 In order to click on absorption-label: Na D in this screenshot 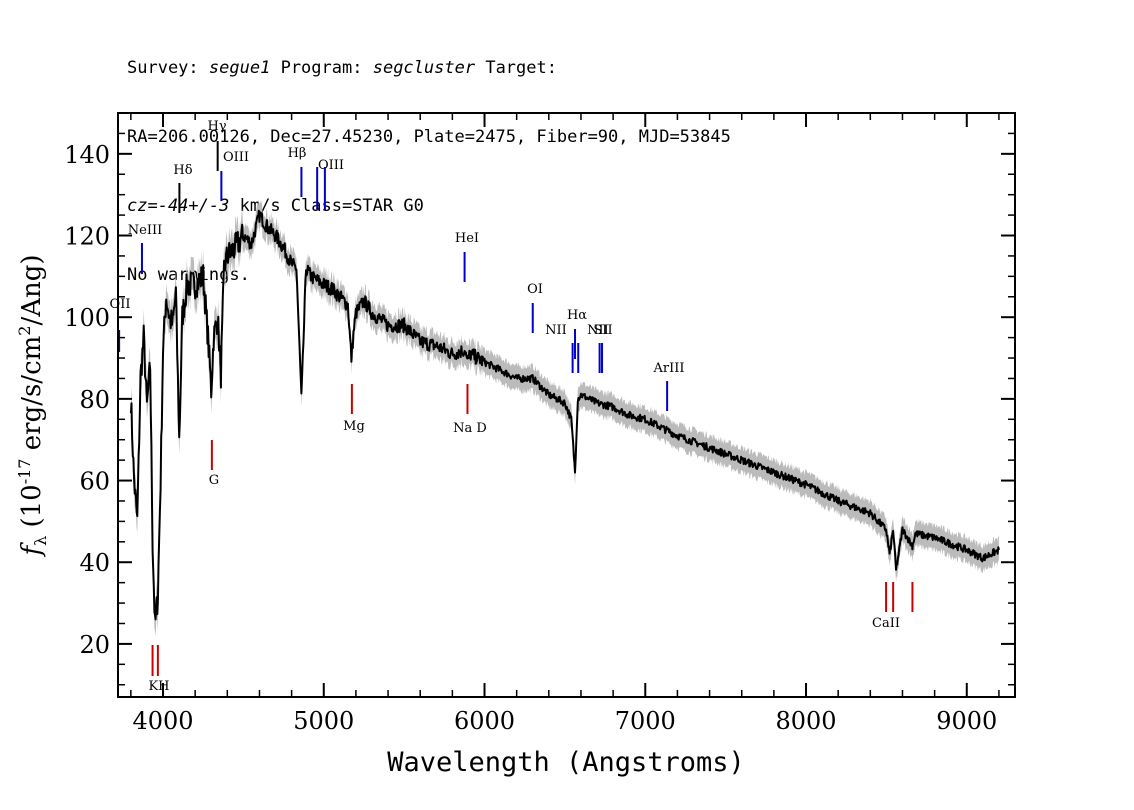, I will do `click(470, 428)`.